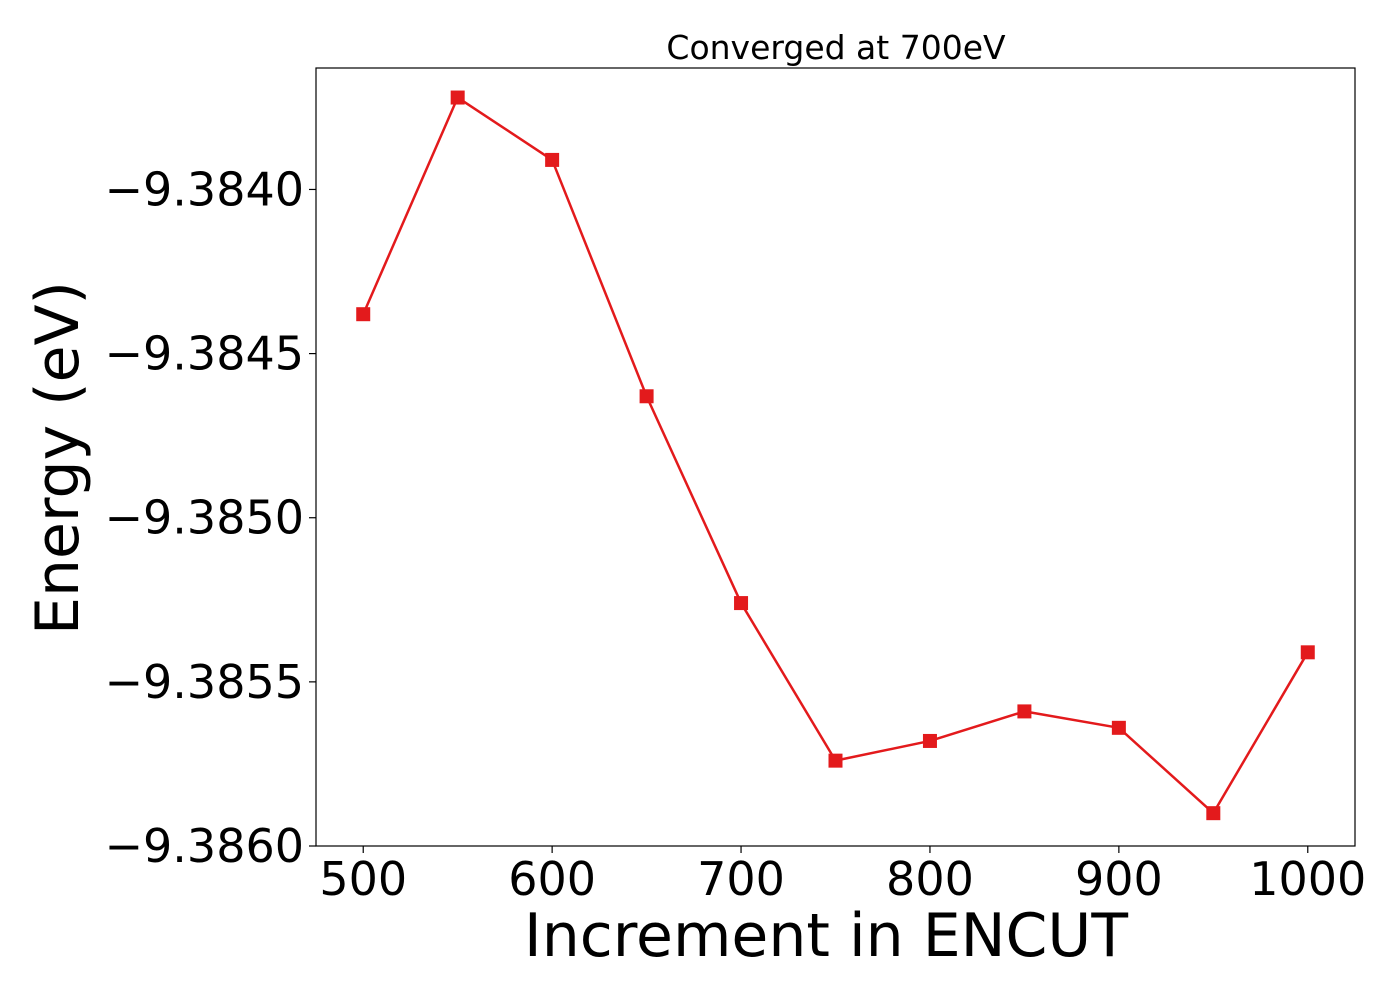 This screenshot has width=1400, height=1000. I want to click on y-tick-label: −9.3850, so click(205, 518).